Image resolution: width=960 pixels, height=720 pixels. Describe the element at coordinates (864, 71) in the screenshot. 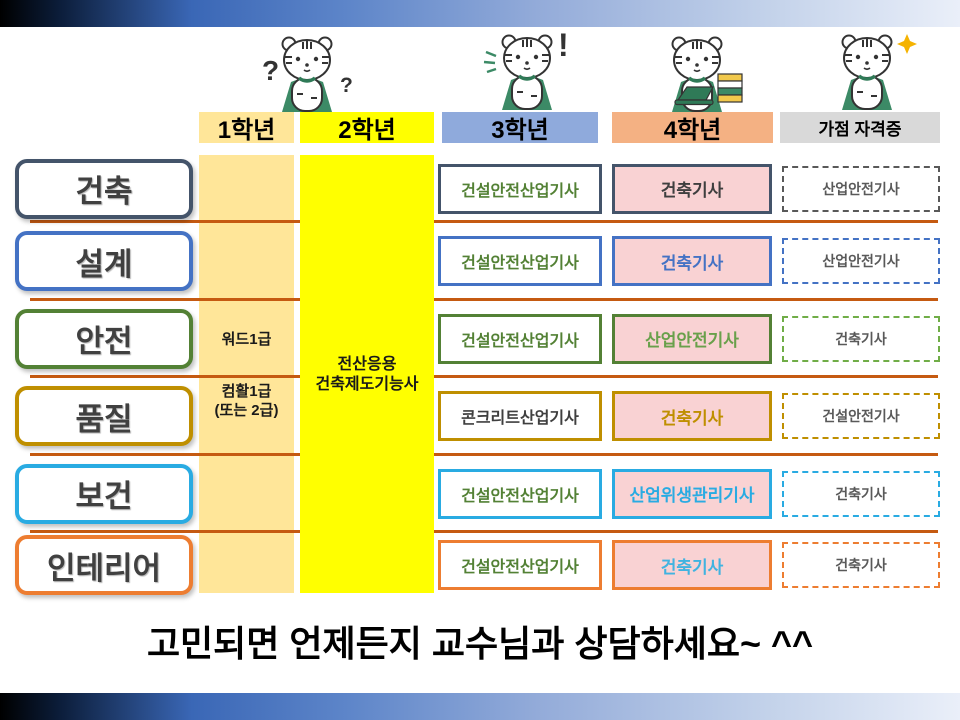

I see `thumbs-up-tiger-sparkle-icon` at that location.